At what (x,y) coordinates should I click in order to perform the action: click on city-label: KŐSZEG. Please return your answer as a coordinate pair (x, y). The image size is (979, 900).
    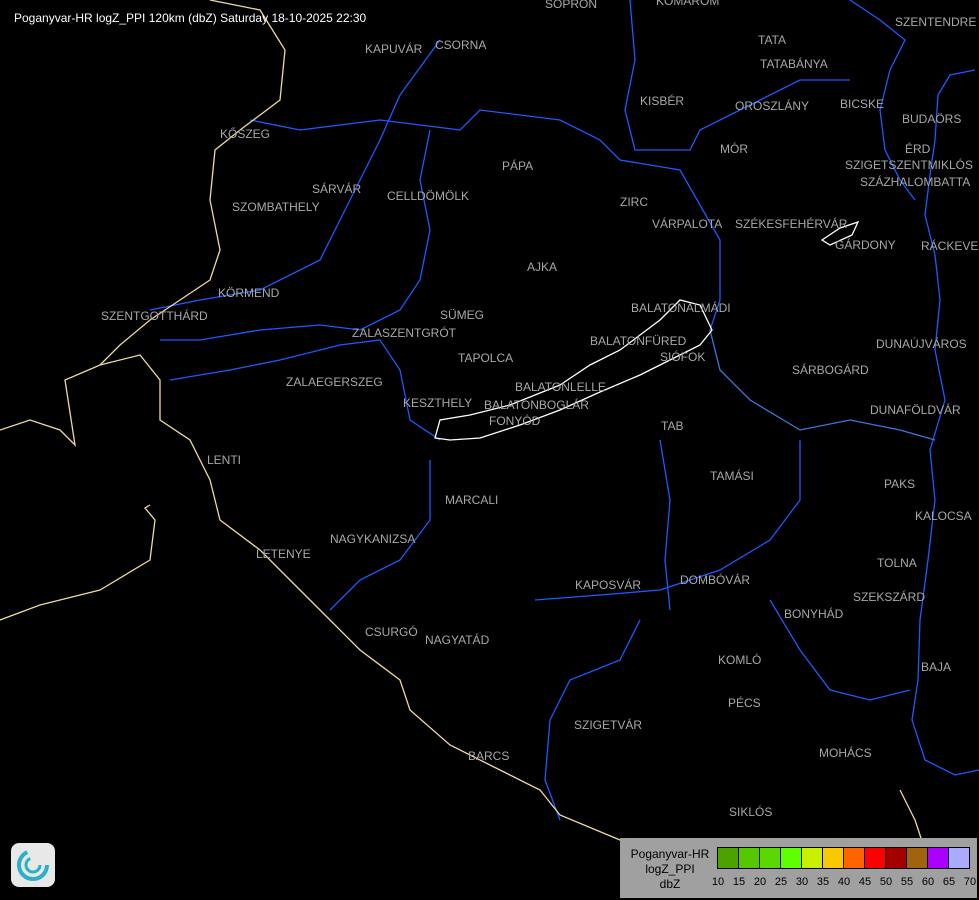
    Looking at the image, I should click on (245, 134).